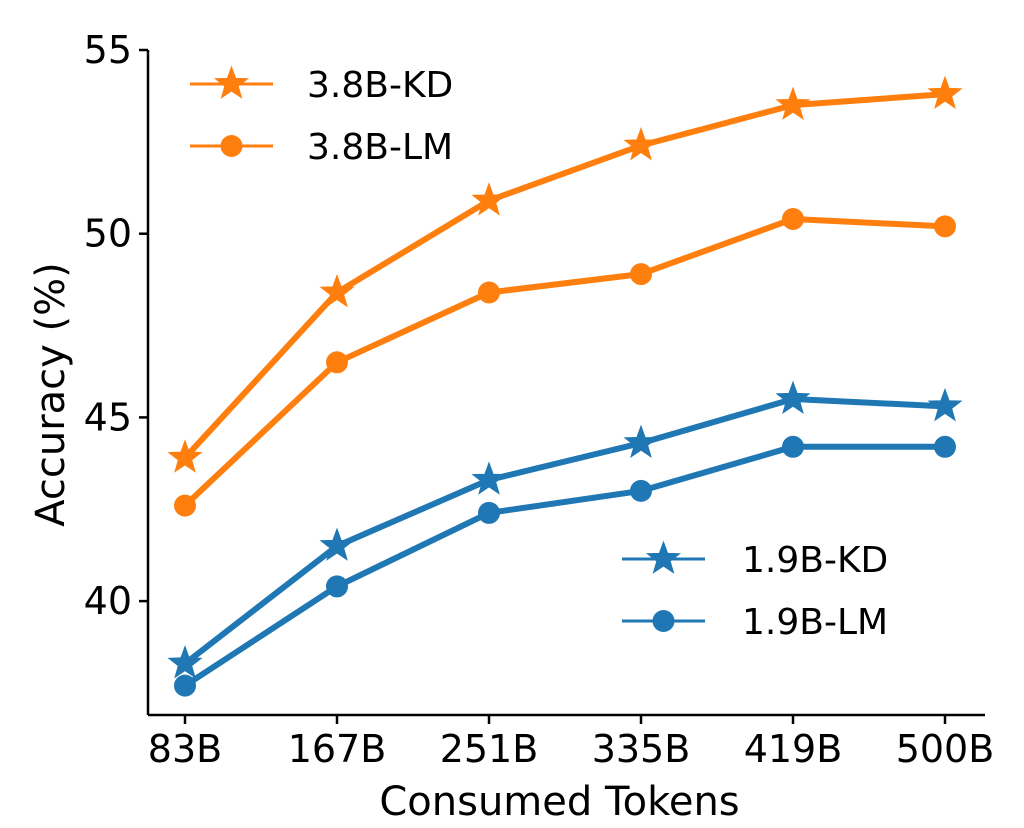 The height and width of the screenshot is (828, 1024). Describe the element at coordinates (641, 749) in the screenshot. I see `x-tick-label: 335B` at that location.